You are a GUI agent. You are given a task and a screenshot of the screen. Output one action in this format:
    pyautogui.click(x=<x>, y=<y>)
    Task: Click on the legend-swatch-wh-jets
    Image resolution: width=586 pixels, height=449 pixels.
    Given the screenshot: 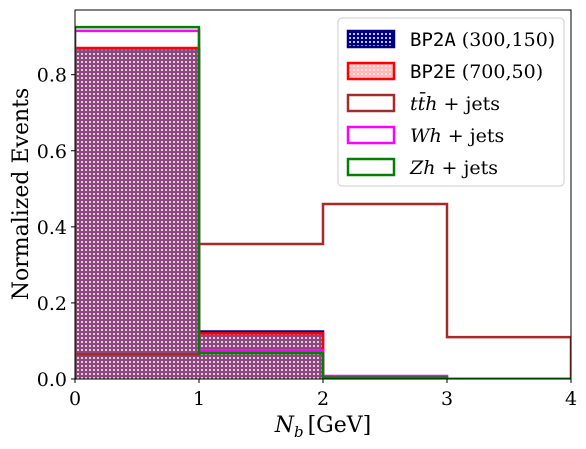 What is the action you would take?
    pyautogui.click(x=371, y=135)
    